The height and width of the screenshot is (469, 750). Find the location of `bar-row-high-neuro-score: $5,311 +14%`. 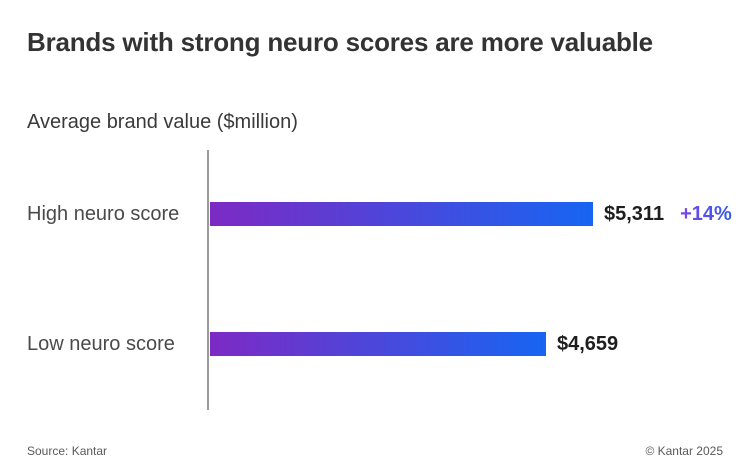

bar-row-high-neuro-score: $5,311 +14% is located at coordinates (471, 214).